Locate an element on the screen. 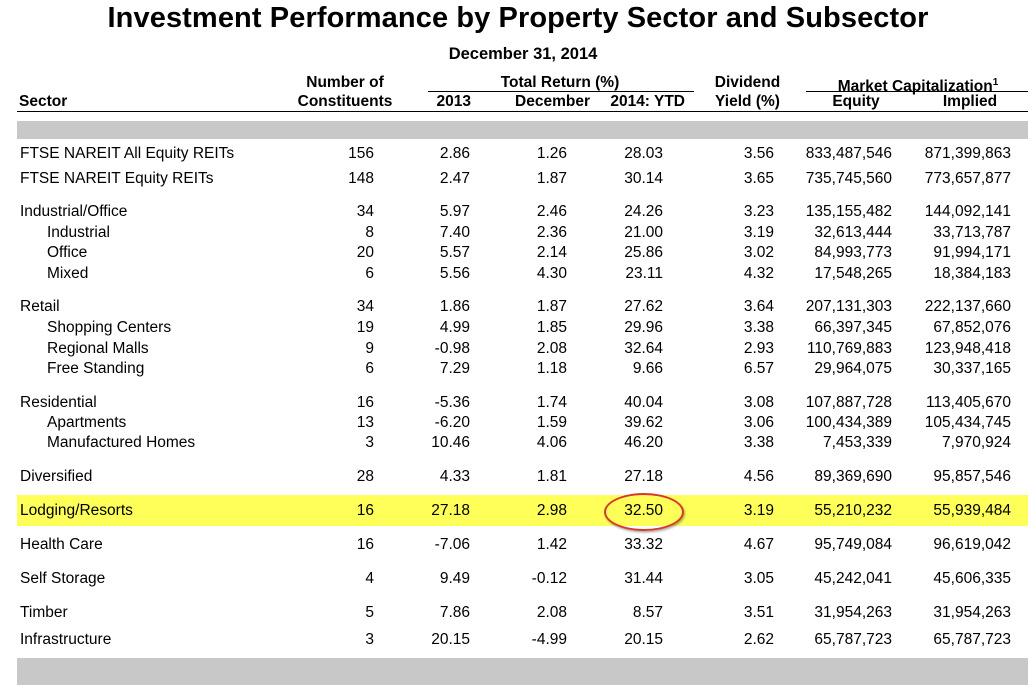 The height and width of the screenshot is (685, 1036). cell-constituents: 9 is located at coordinates (369, 348).